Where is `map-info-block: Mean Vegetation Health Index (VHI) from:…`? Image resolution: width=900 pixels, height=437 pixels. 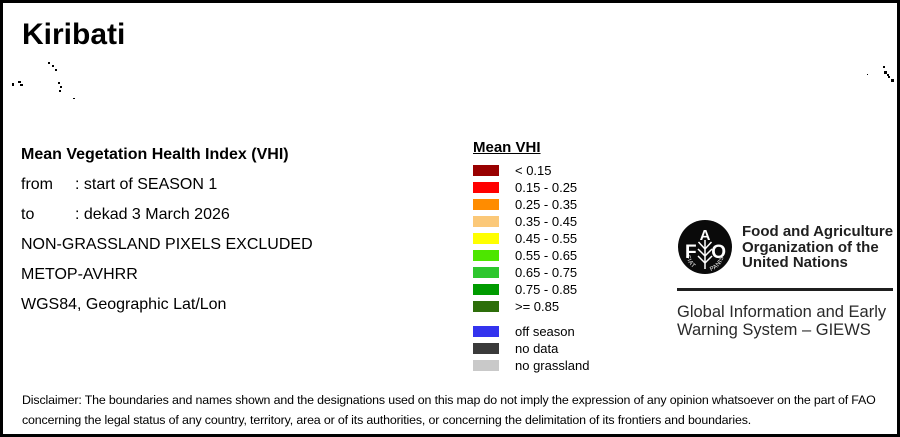
map-info-block: Mean Vegetation Health Index (VHI) from:… is located at coordinates (167, 236).